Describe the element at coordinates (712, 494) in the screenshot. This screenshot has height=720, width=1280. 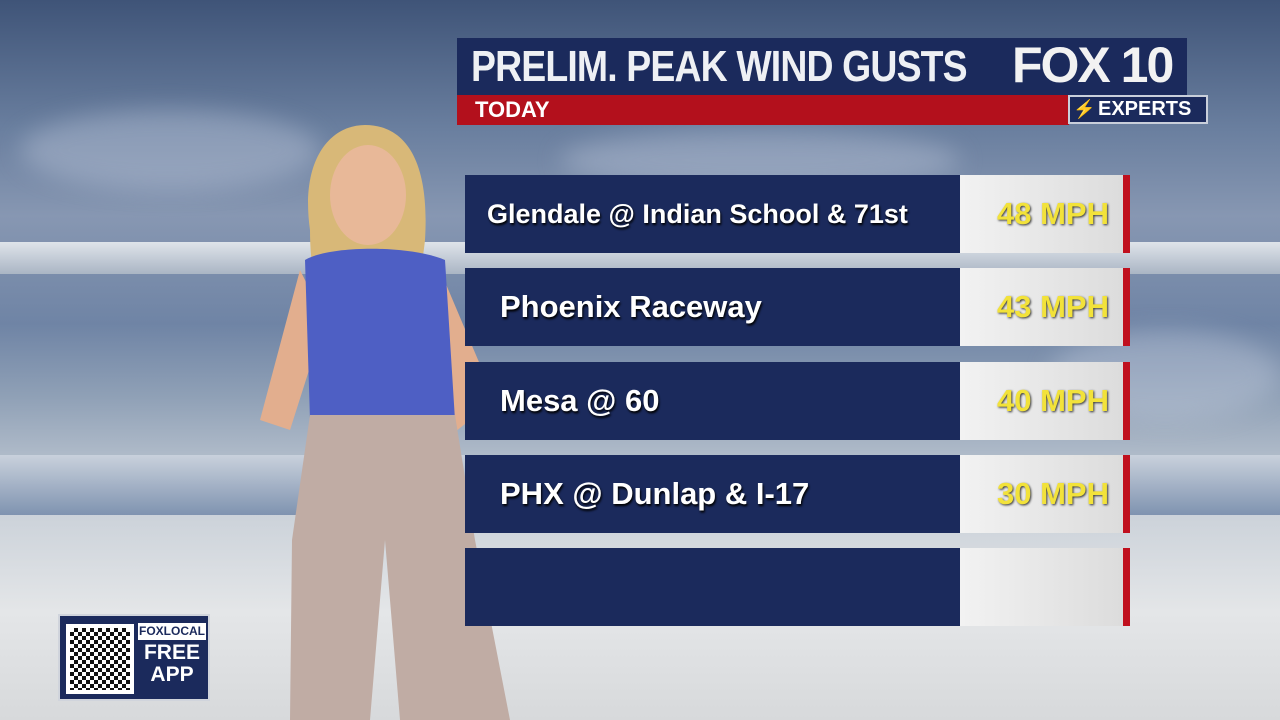
I see `location: PHX @ Dunlap & I-17` at that location.